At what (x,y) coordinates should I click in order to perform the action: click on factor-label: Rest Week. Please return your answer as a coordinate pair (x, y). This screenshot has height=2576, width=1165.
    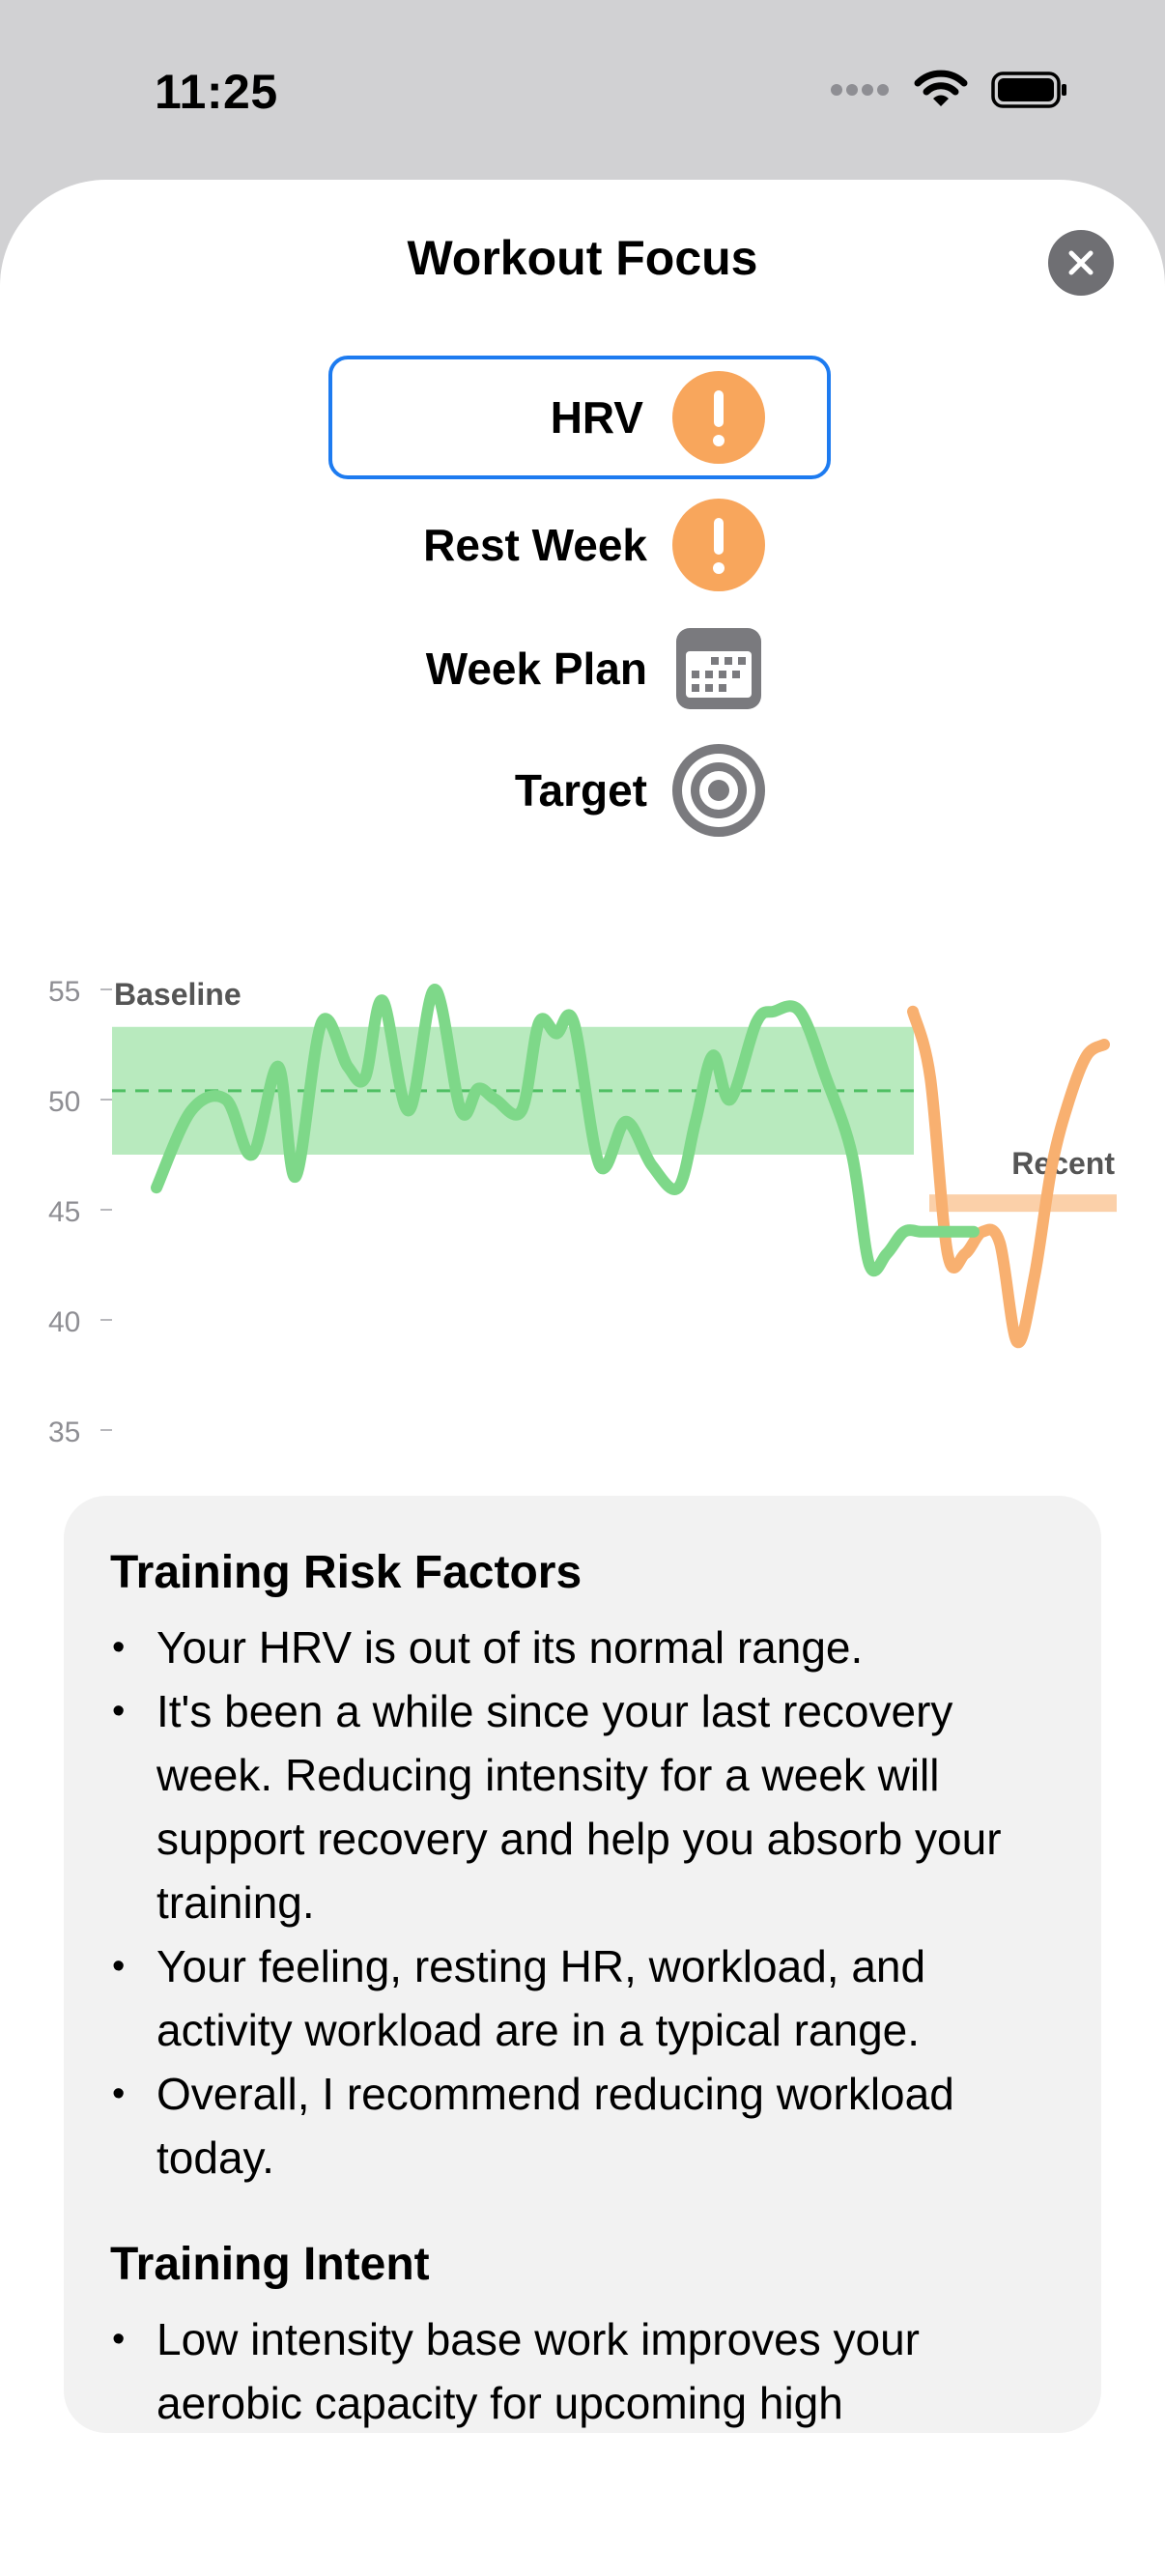
    Looking at the image, I should click on (535, 545).